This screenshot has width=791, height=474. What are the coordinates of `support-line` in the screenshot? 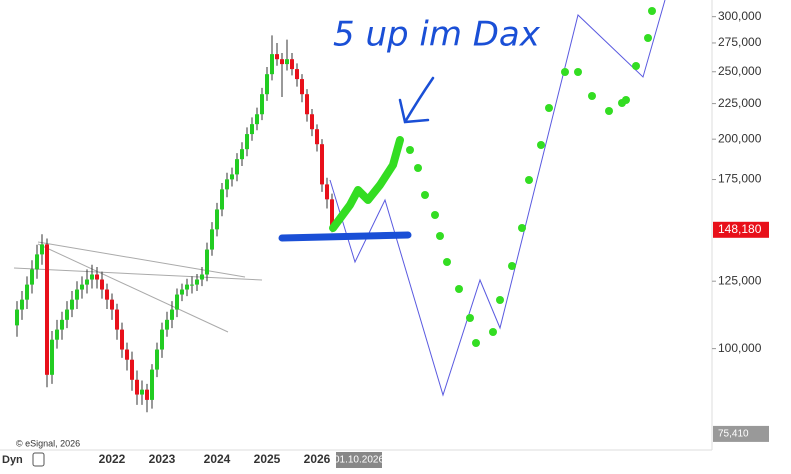 It's located at (345, 236).